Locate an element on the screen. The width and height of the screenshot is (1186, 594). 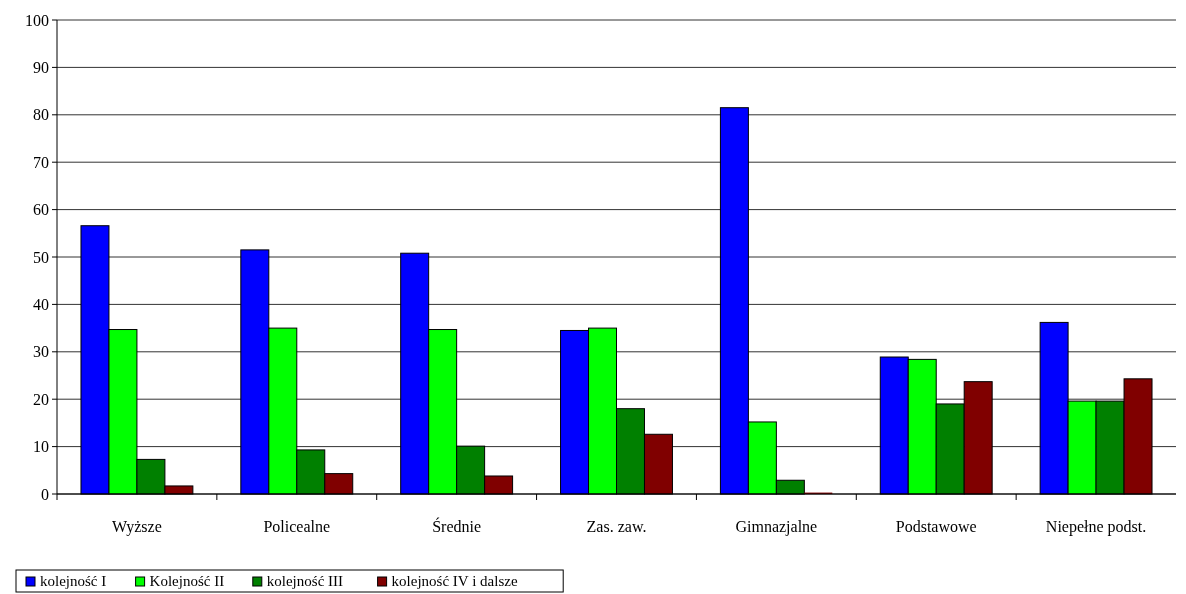
legend-label: Kolejność II is located at coordinates (187, 581).